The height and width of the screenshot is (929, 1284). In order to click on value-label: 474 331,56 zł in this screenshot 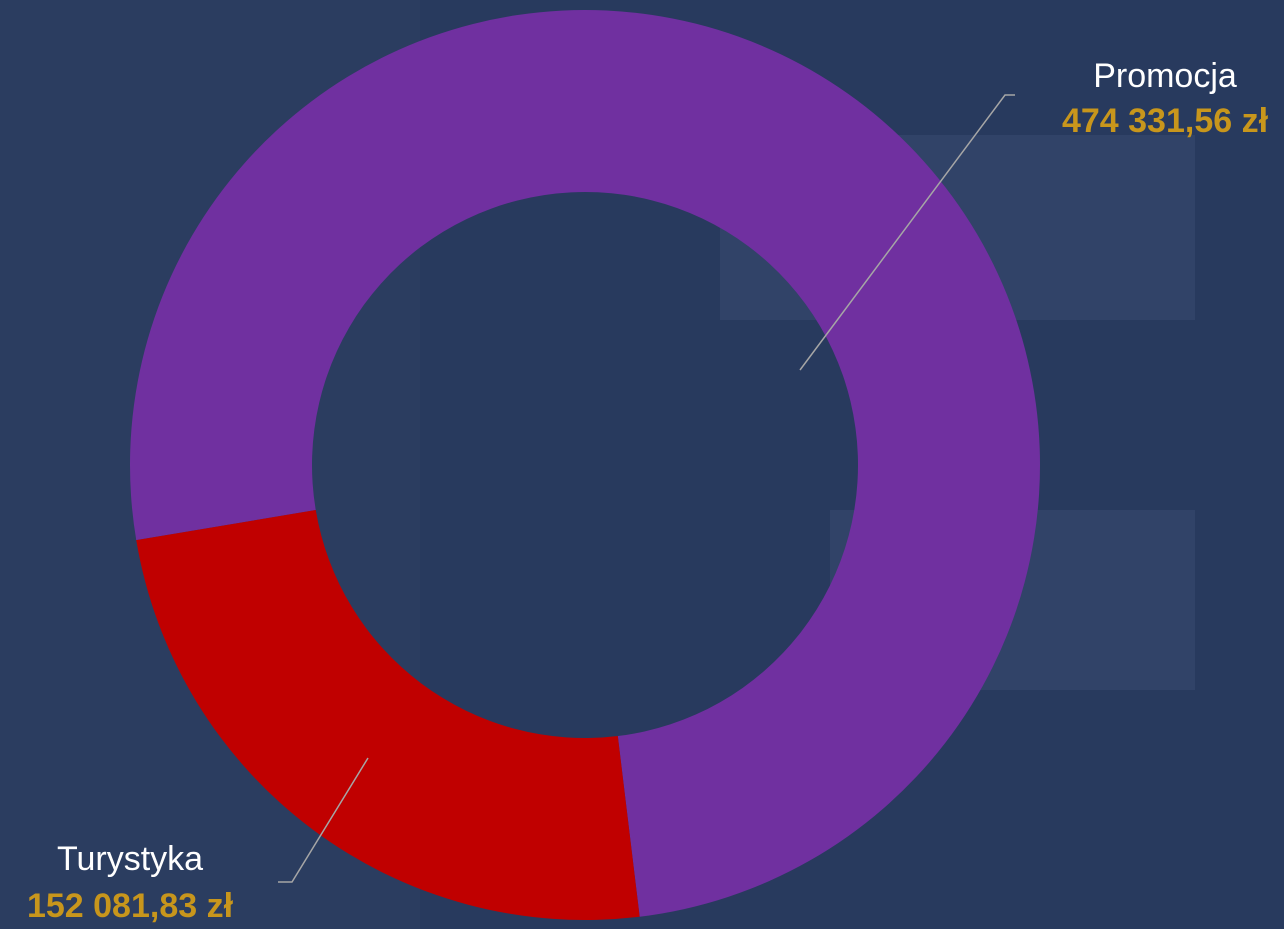, I will do `click(1165, 121)`.